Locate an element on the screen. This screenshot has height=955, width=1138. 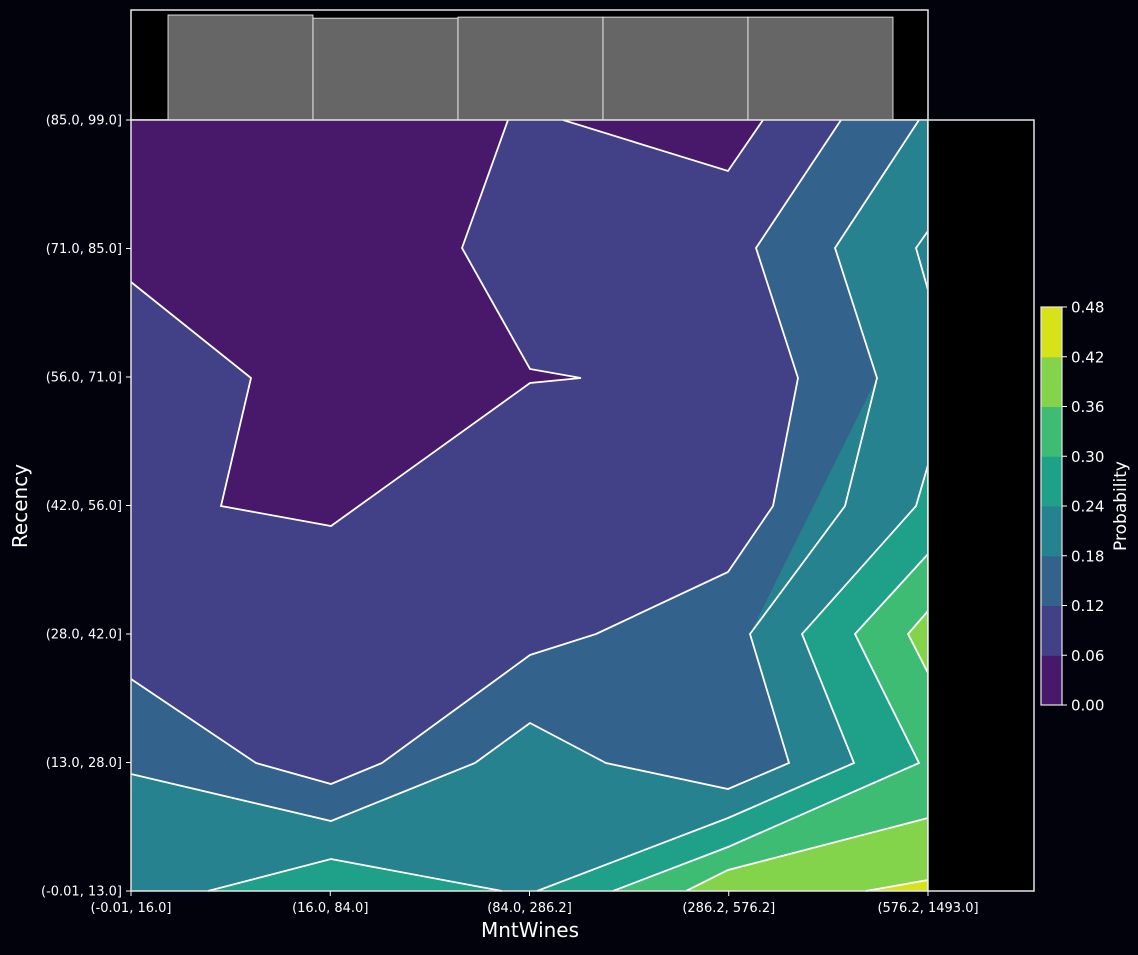
y-tick-label: (28.0, 42.0] is located at coordinates (84, 635).